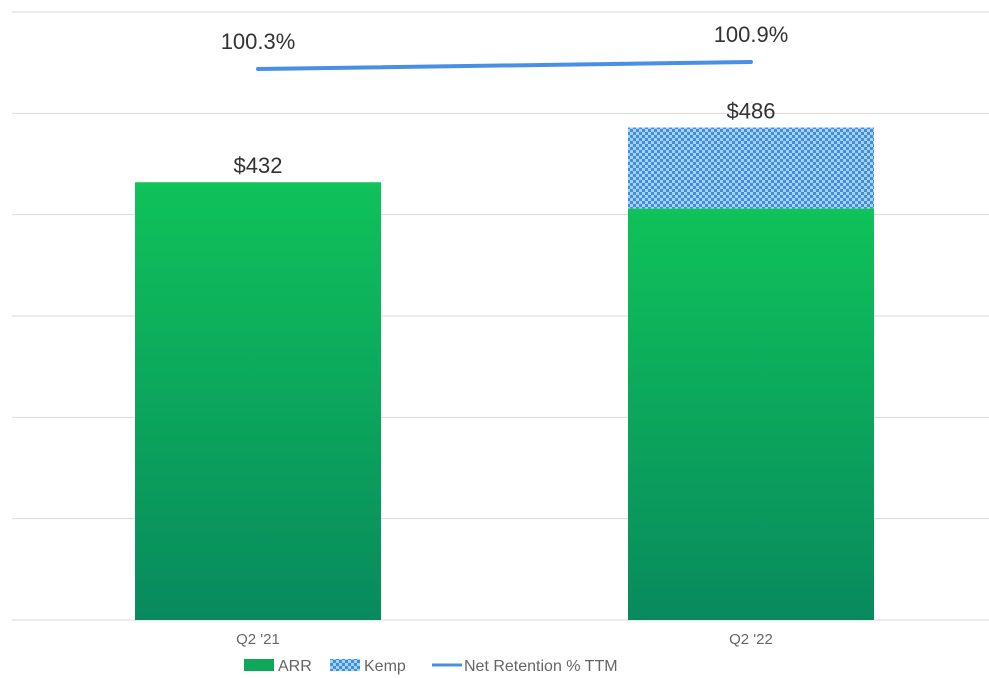 This screenshot has height=678, width=989. Describe the element at coordinates (258, 41) in the screenshot. I see `net-retention-label: 100.3%` at that location.